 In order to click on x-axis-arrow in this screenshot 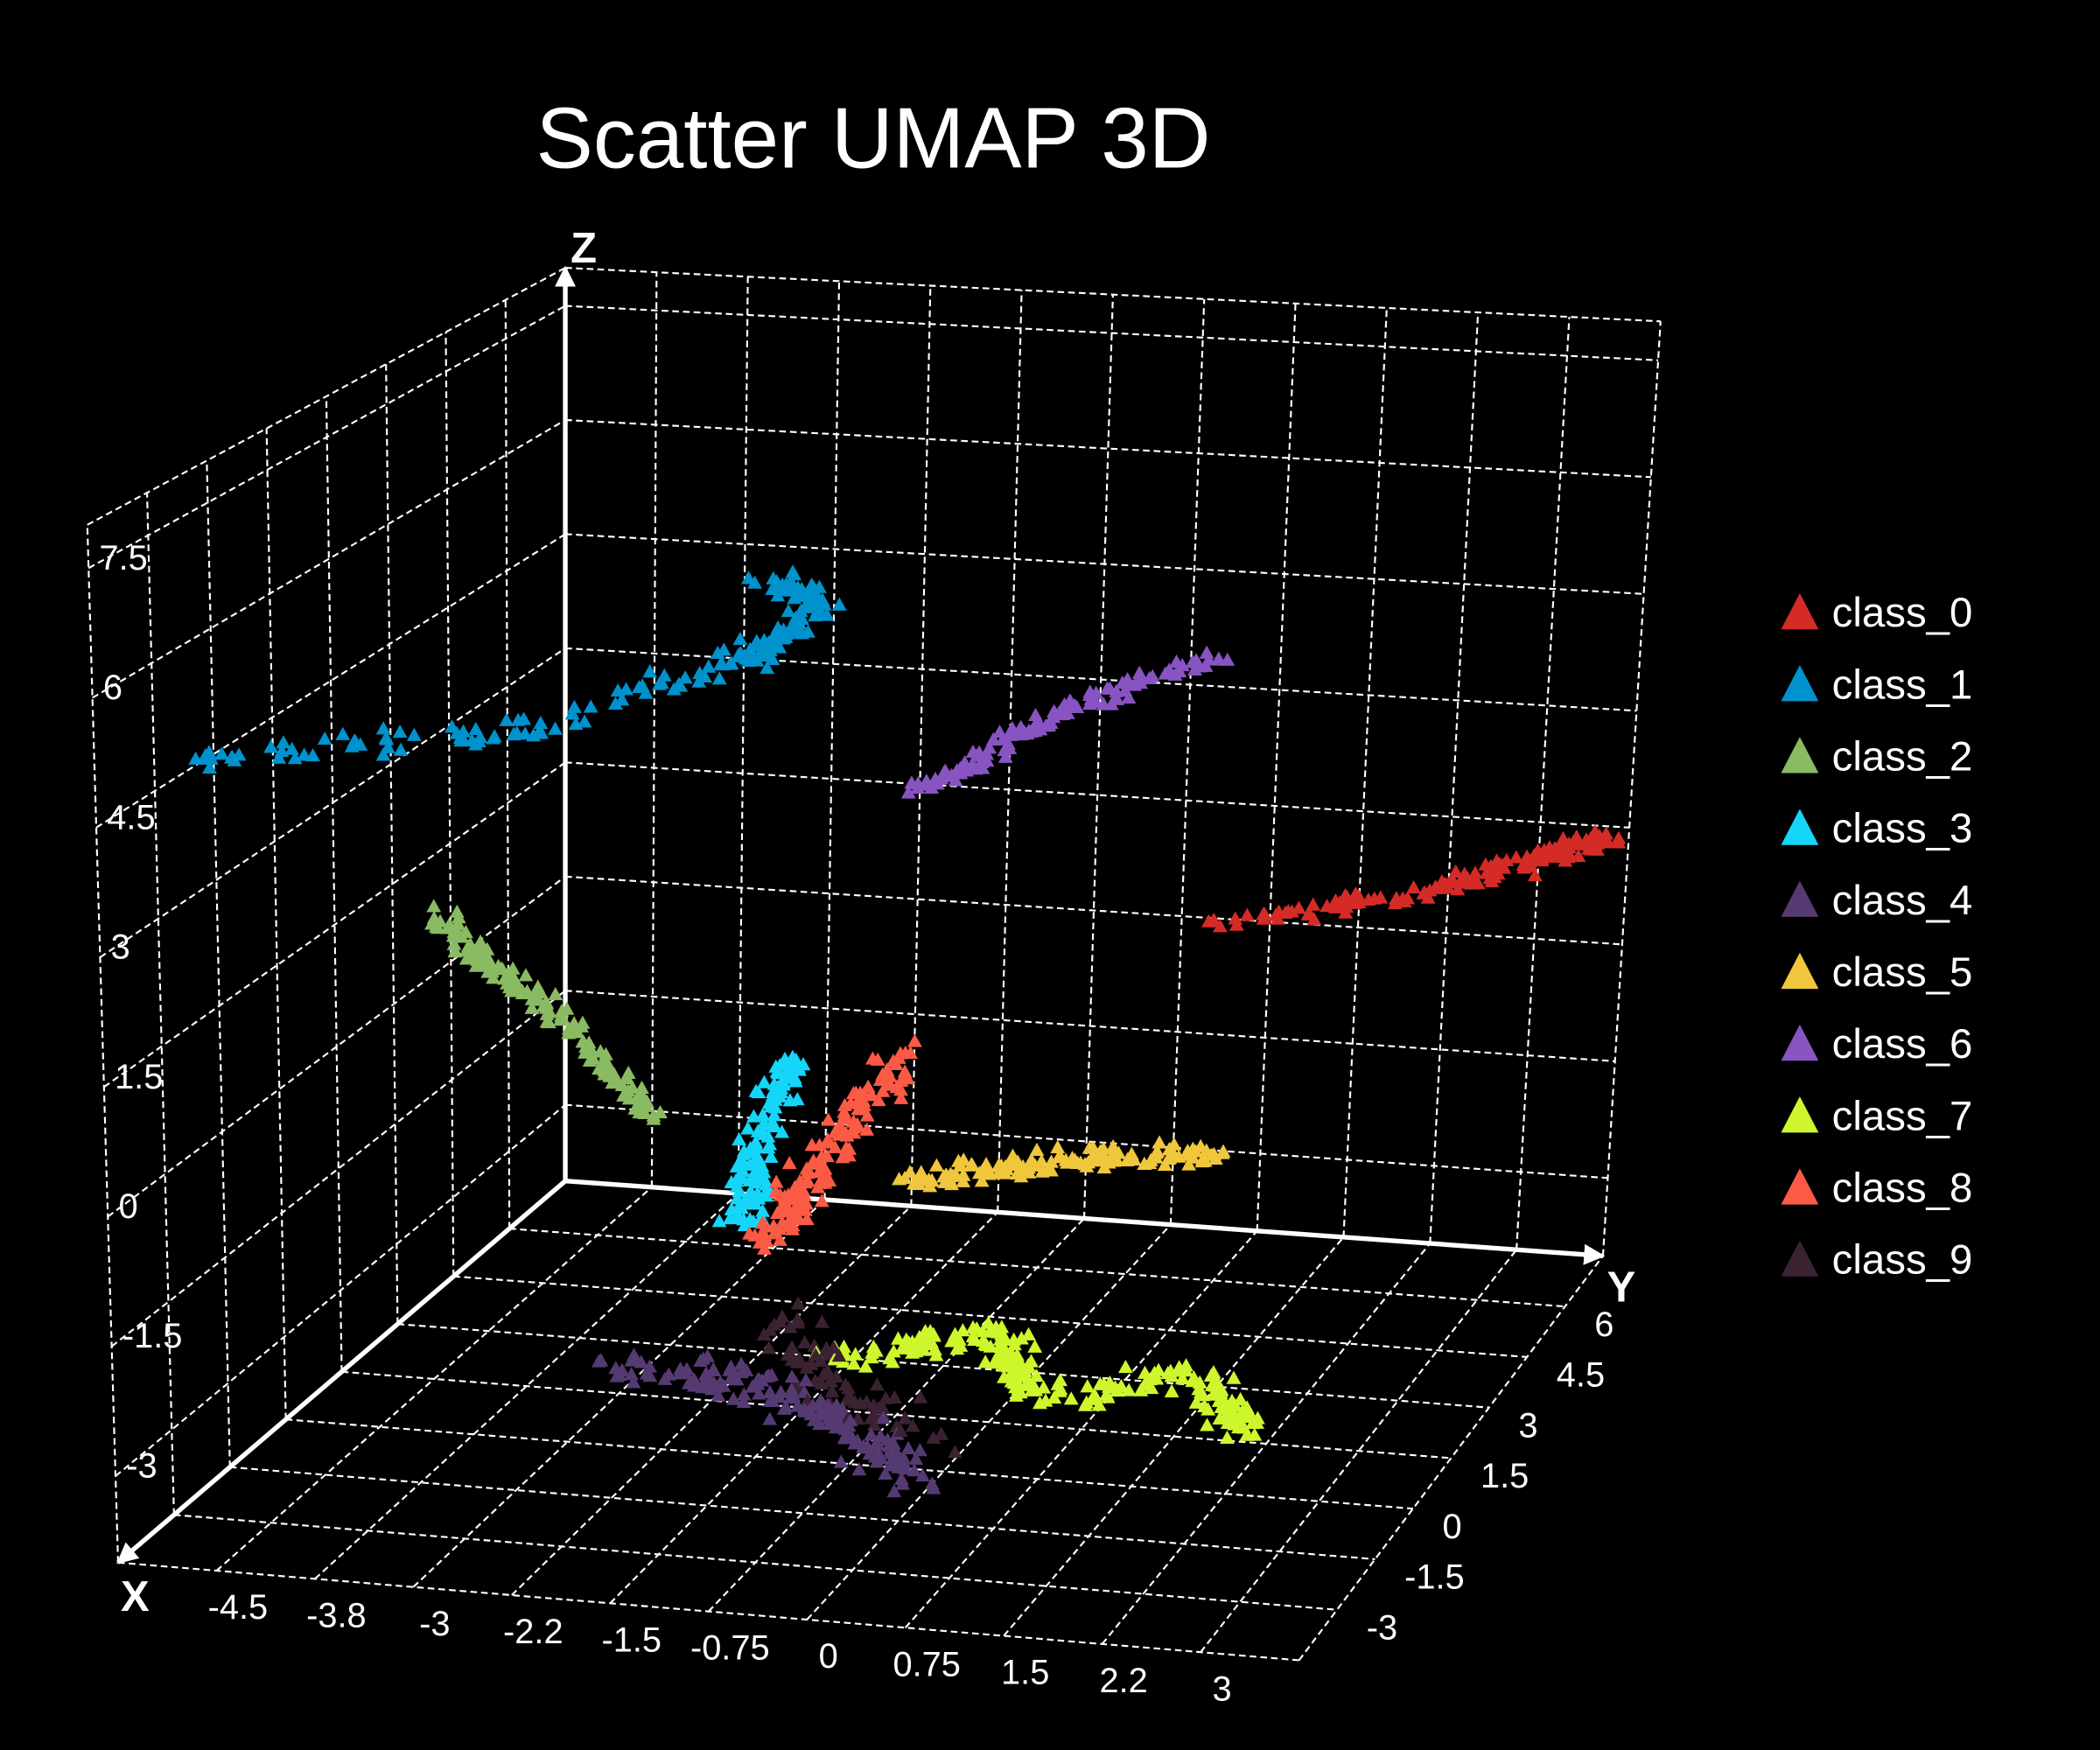, I will do `click(341, 1371)`.